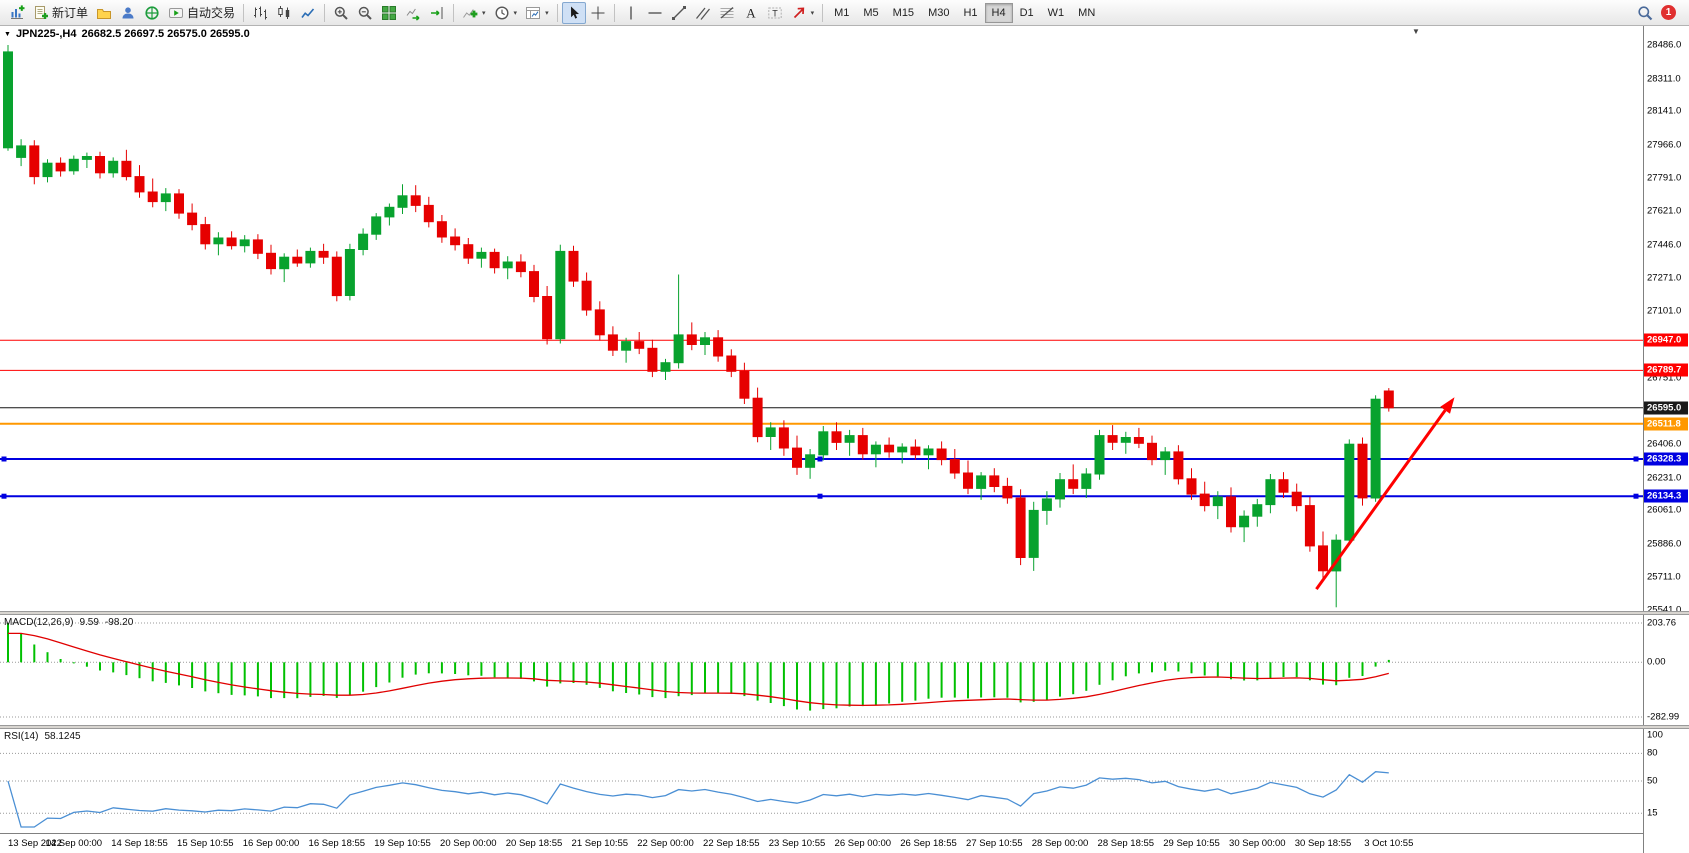 The height and width of the screenshot is (853, 1689). Describe the element at coordinates (474, 13) in the screenshot. I see `indicators-button: ▾` at that location.